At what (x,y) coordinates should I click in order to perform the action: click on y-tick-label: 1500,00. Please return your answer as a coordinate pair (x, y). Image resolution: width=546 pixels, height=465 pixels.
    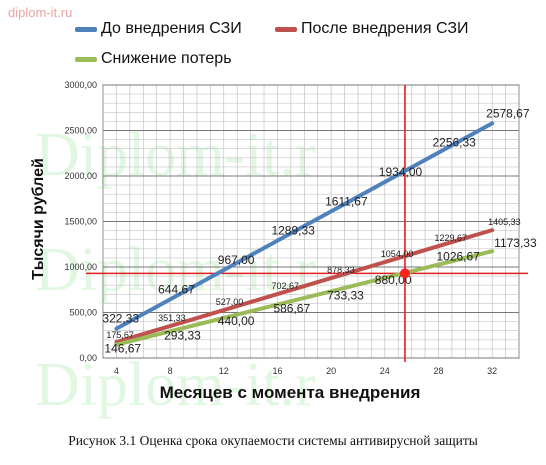
    Looking at the image, I should click on (80, 222).